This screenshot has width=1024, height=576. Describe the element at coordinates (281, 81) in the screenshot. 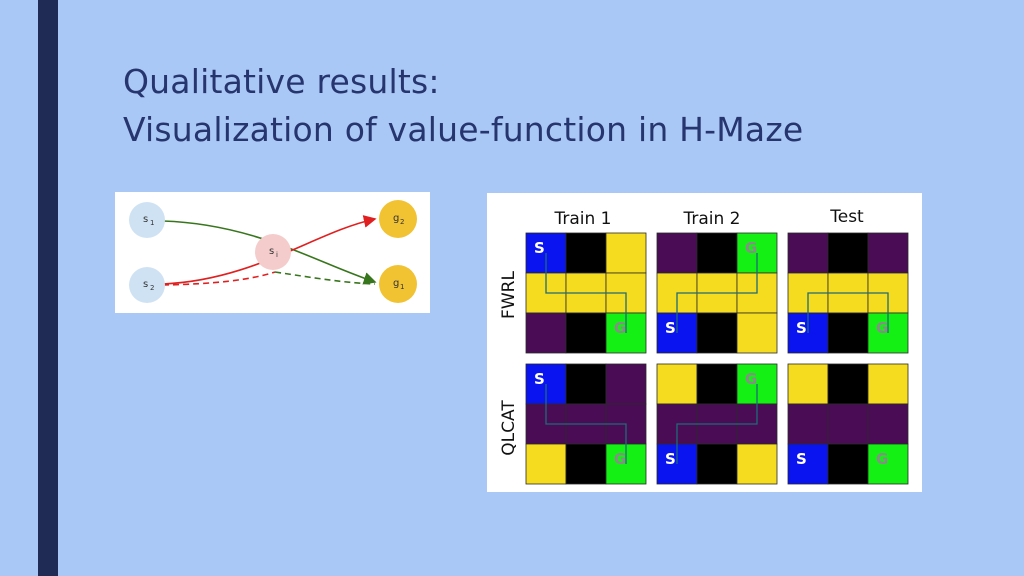

I see `slide-title-line-1: Qualitative results:` at that location.